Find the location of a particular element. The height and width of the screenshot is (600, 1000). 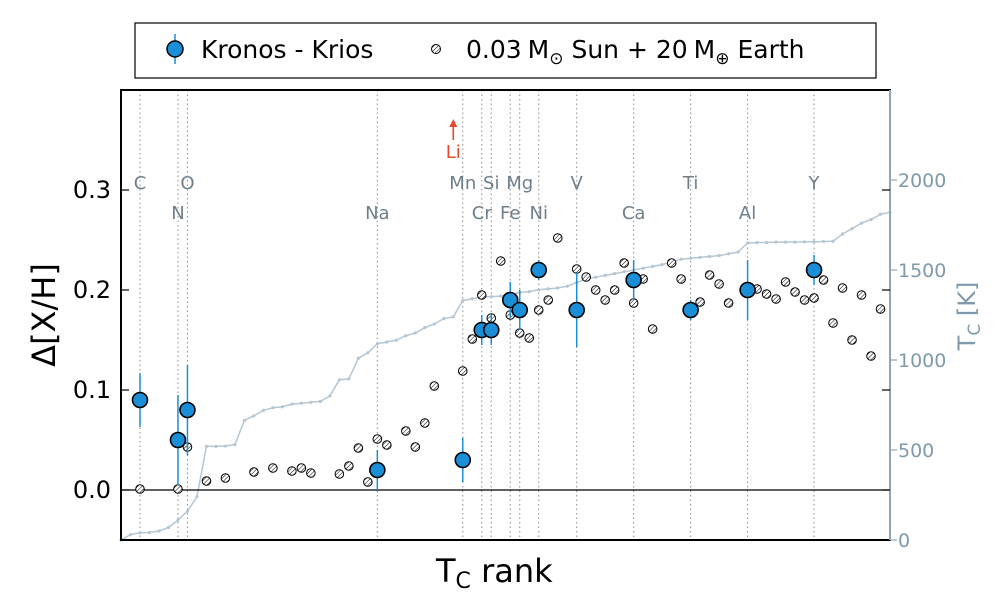

legend-label-series2: 0.03 M⊙ Sun + 20 M⊕ Earth is located at coordinates (635, 52).